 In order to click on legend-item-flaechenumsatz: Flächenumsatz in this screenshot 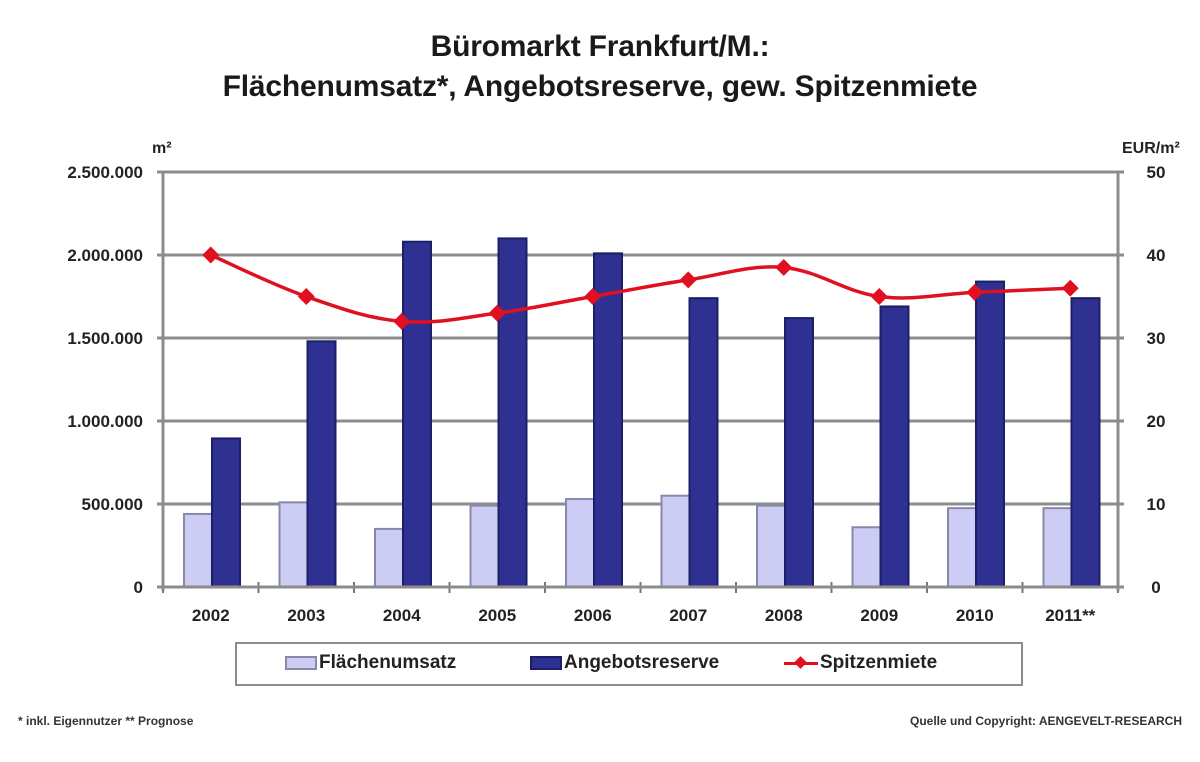, I will do `click(370, 663)`.